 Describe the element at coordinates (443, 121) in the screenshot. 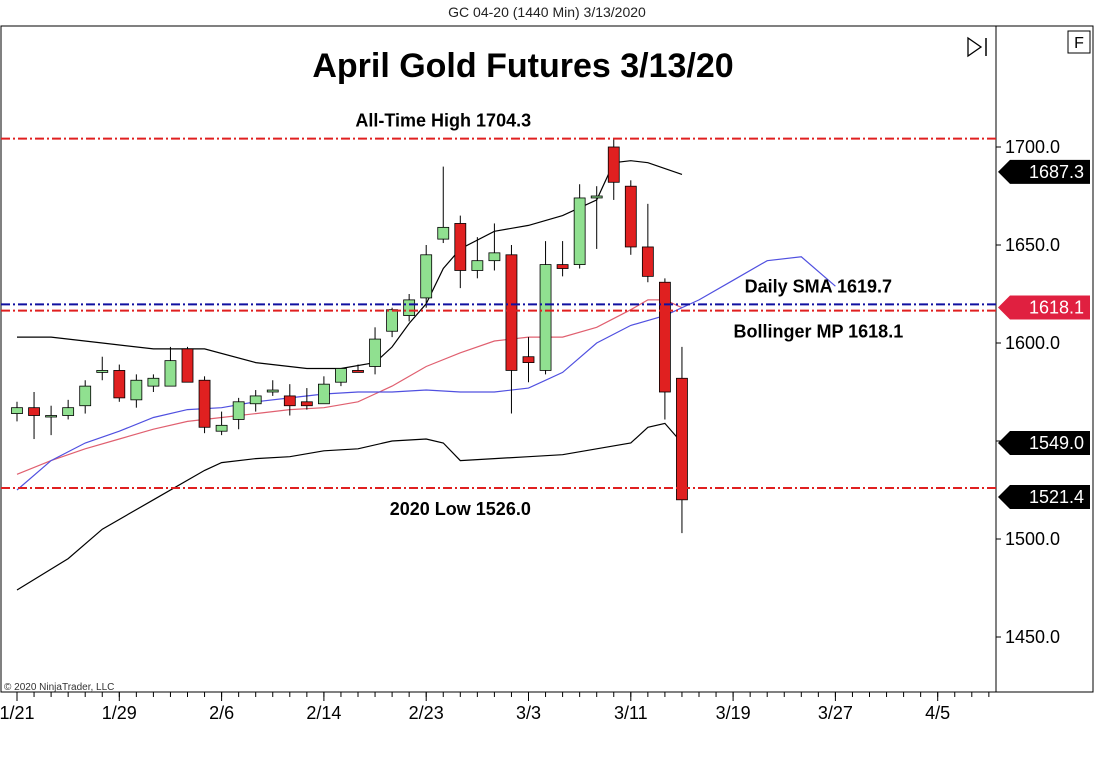

I see `level-annotation: All-Time High 1704.3` at that location.